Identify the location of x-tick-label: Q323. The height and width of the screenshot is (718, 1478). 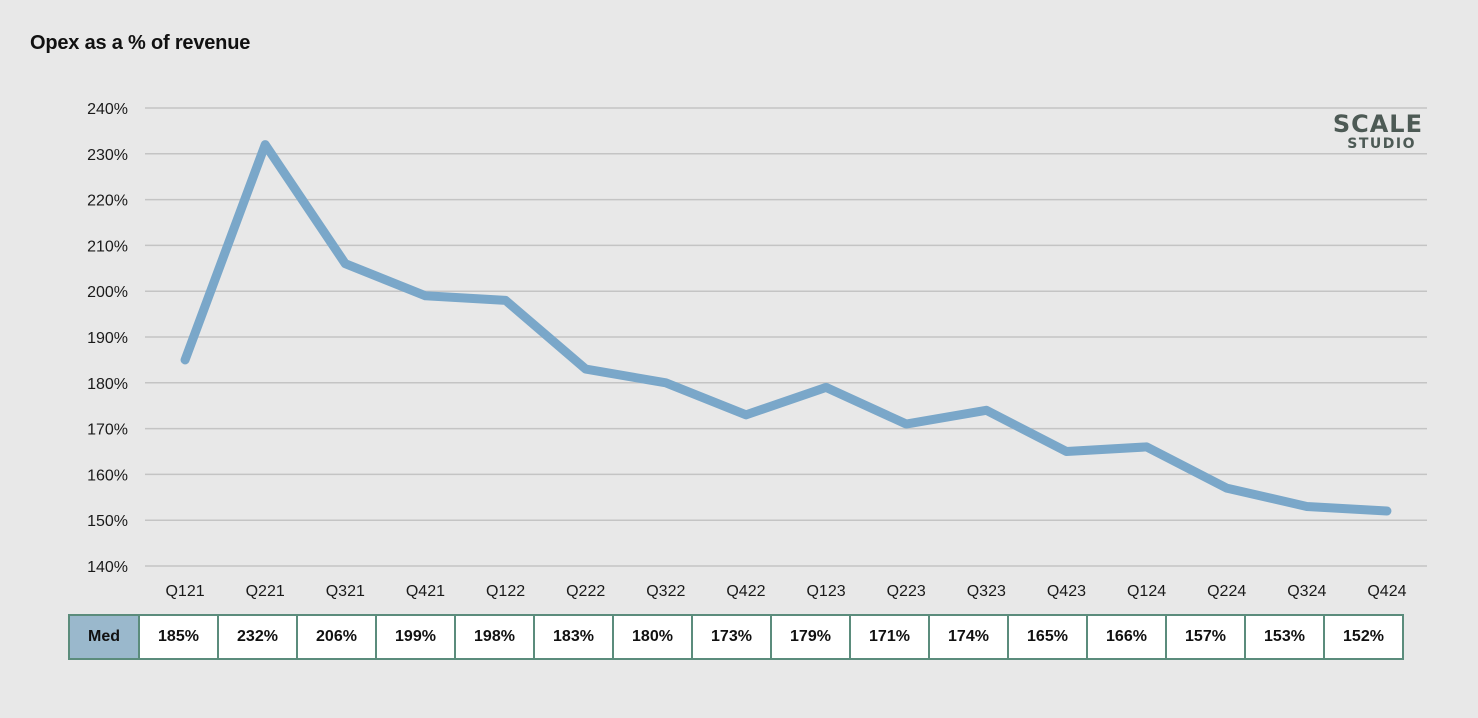
(986, 591).